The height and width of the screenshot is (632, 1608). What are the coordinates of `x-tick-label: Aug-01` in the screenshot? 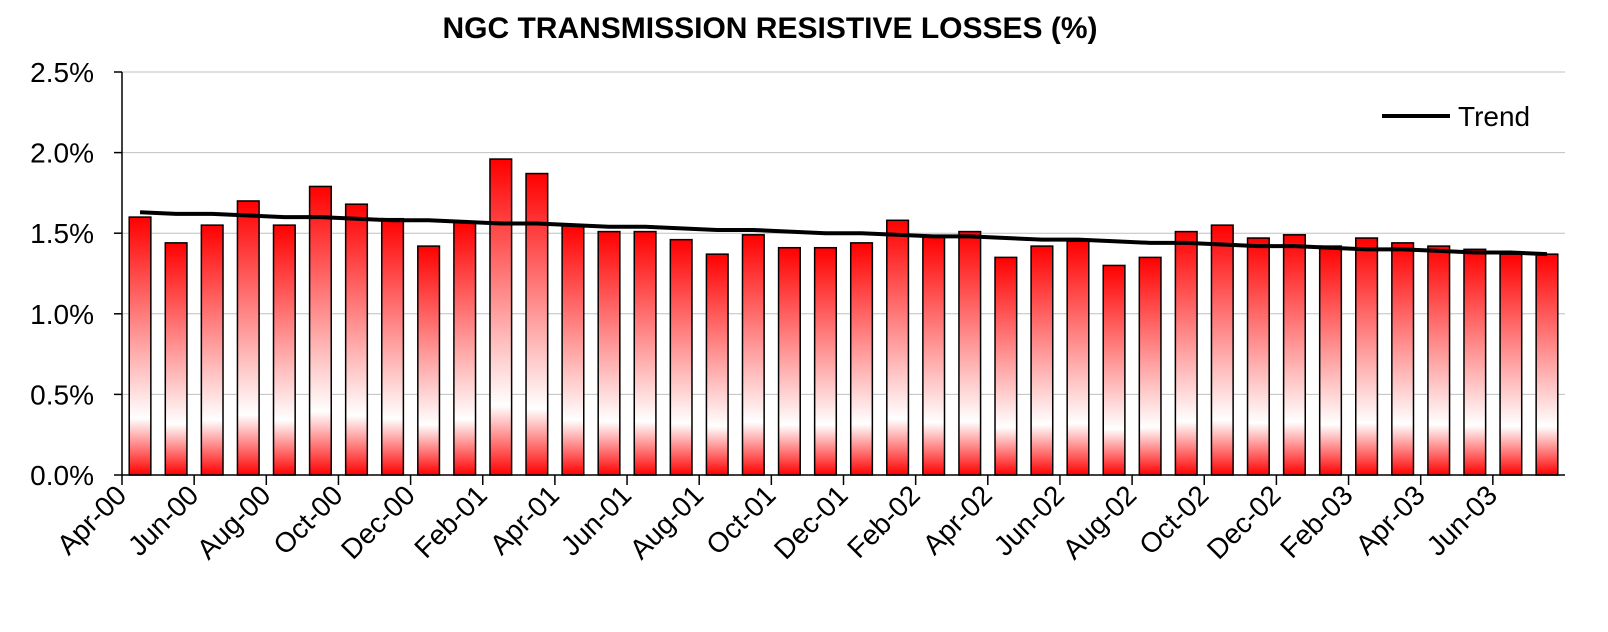 It's located at (667, 522).